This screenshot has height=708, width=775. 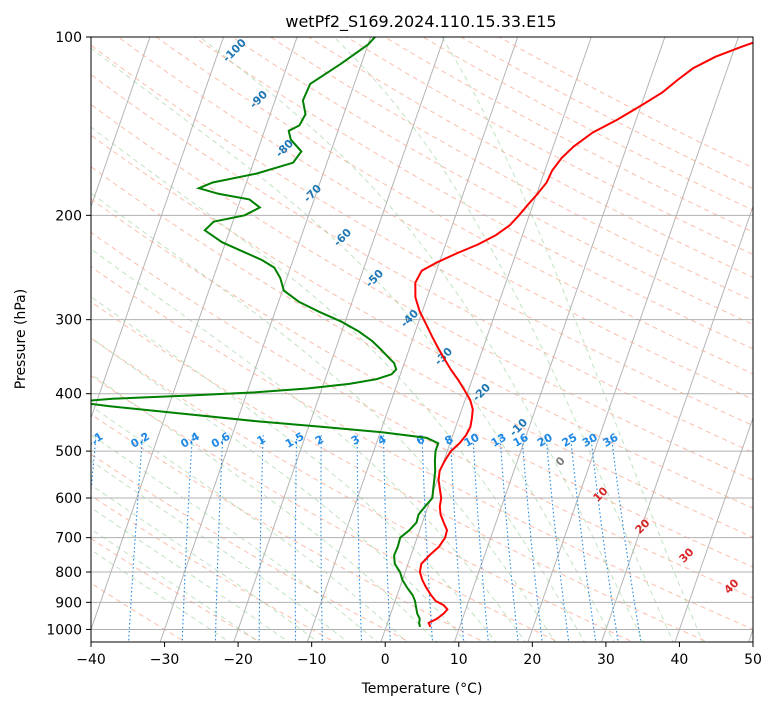 What do you see at coordinates (68, 216) in the screenshot?
I see `y-tick-label: 200` at bounding box center [68, 216].